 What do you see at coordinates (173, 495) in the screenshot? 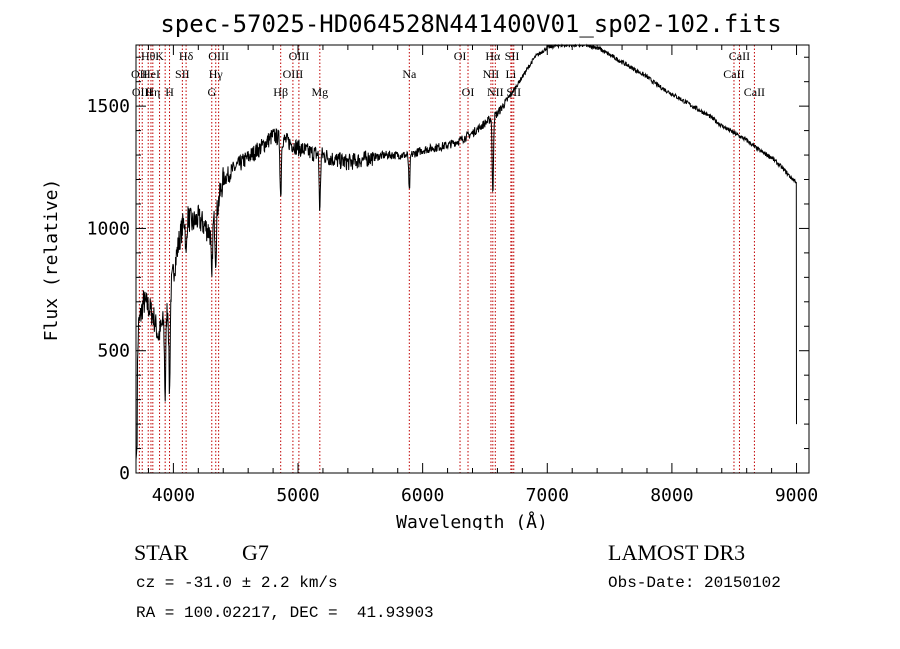
I see `x-tick-label: 4000` at bounding box center [173, 495].